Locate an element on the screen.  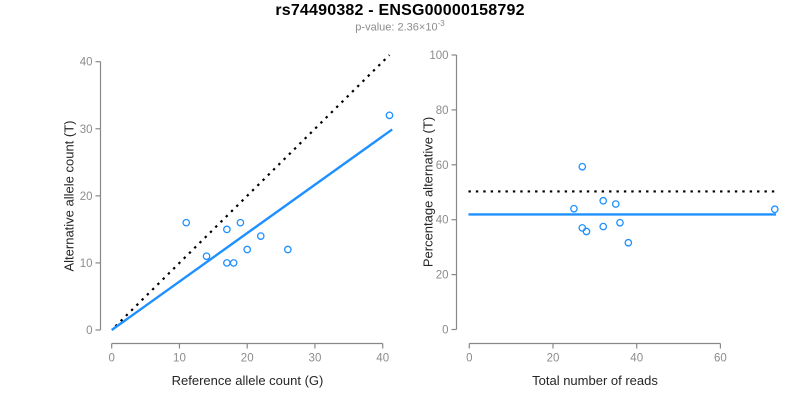
y-tick-label: 80 is located at coordinates (442, 111).